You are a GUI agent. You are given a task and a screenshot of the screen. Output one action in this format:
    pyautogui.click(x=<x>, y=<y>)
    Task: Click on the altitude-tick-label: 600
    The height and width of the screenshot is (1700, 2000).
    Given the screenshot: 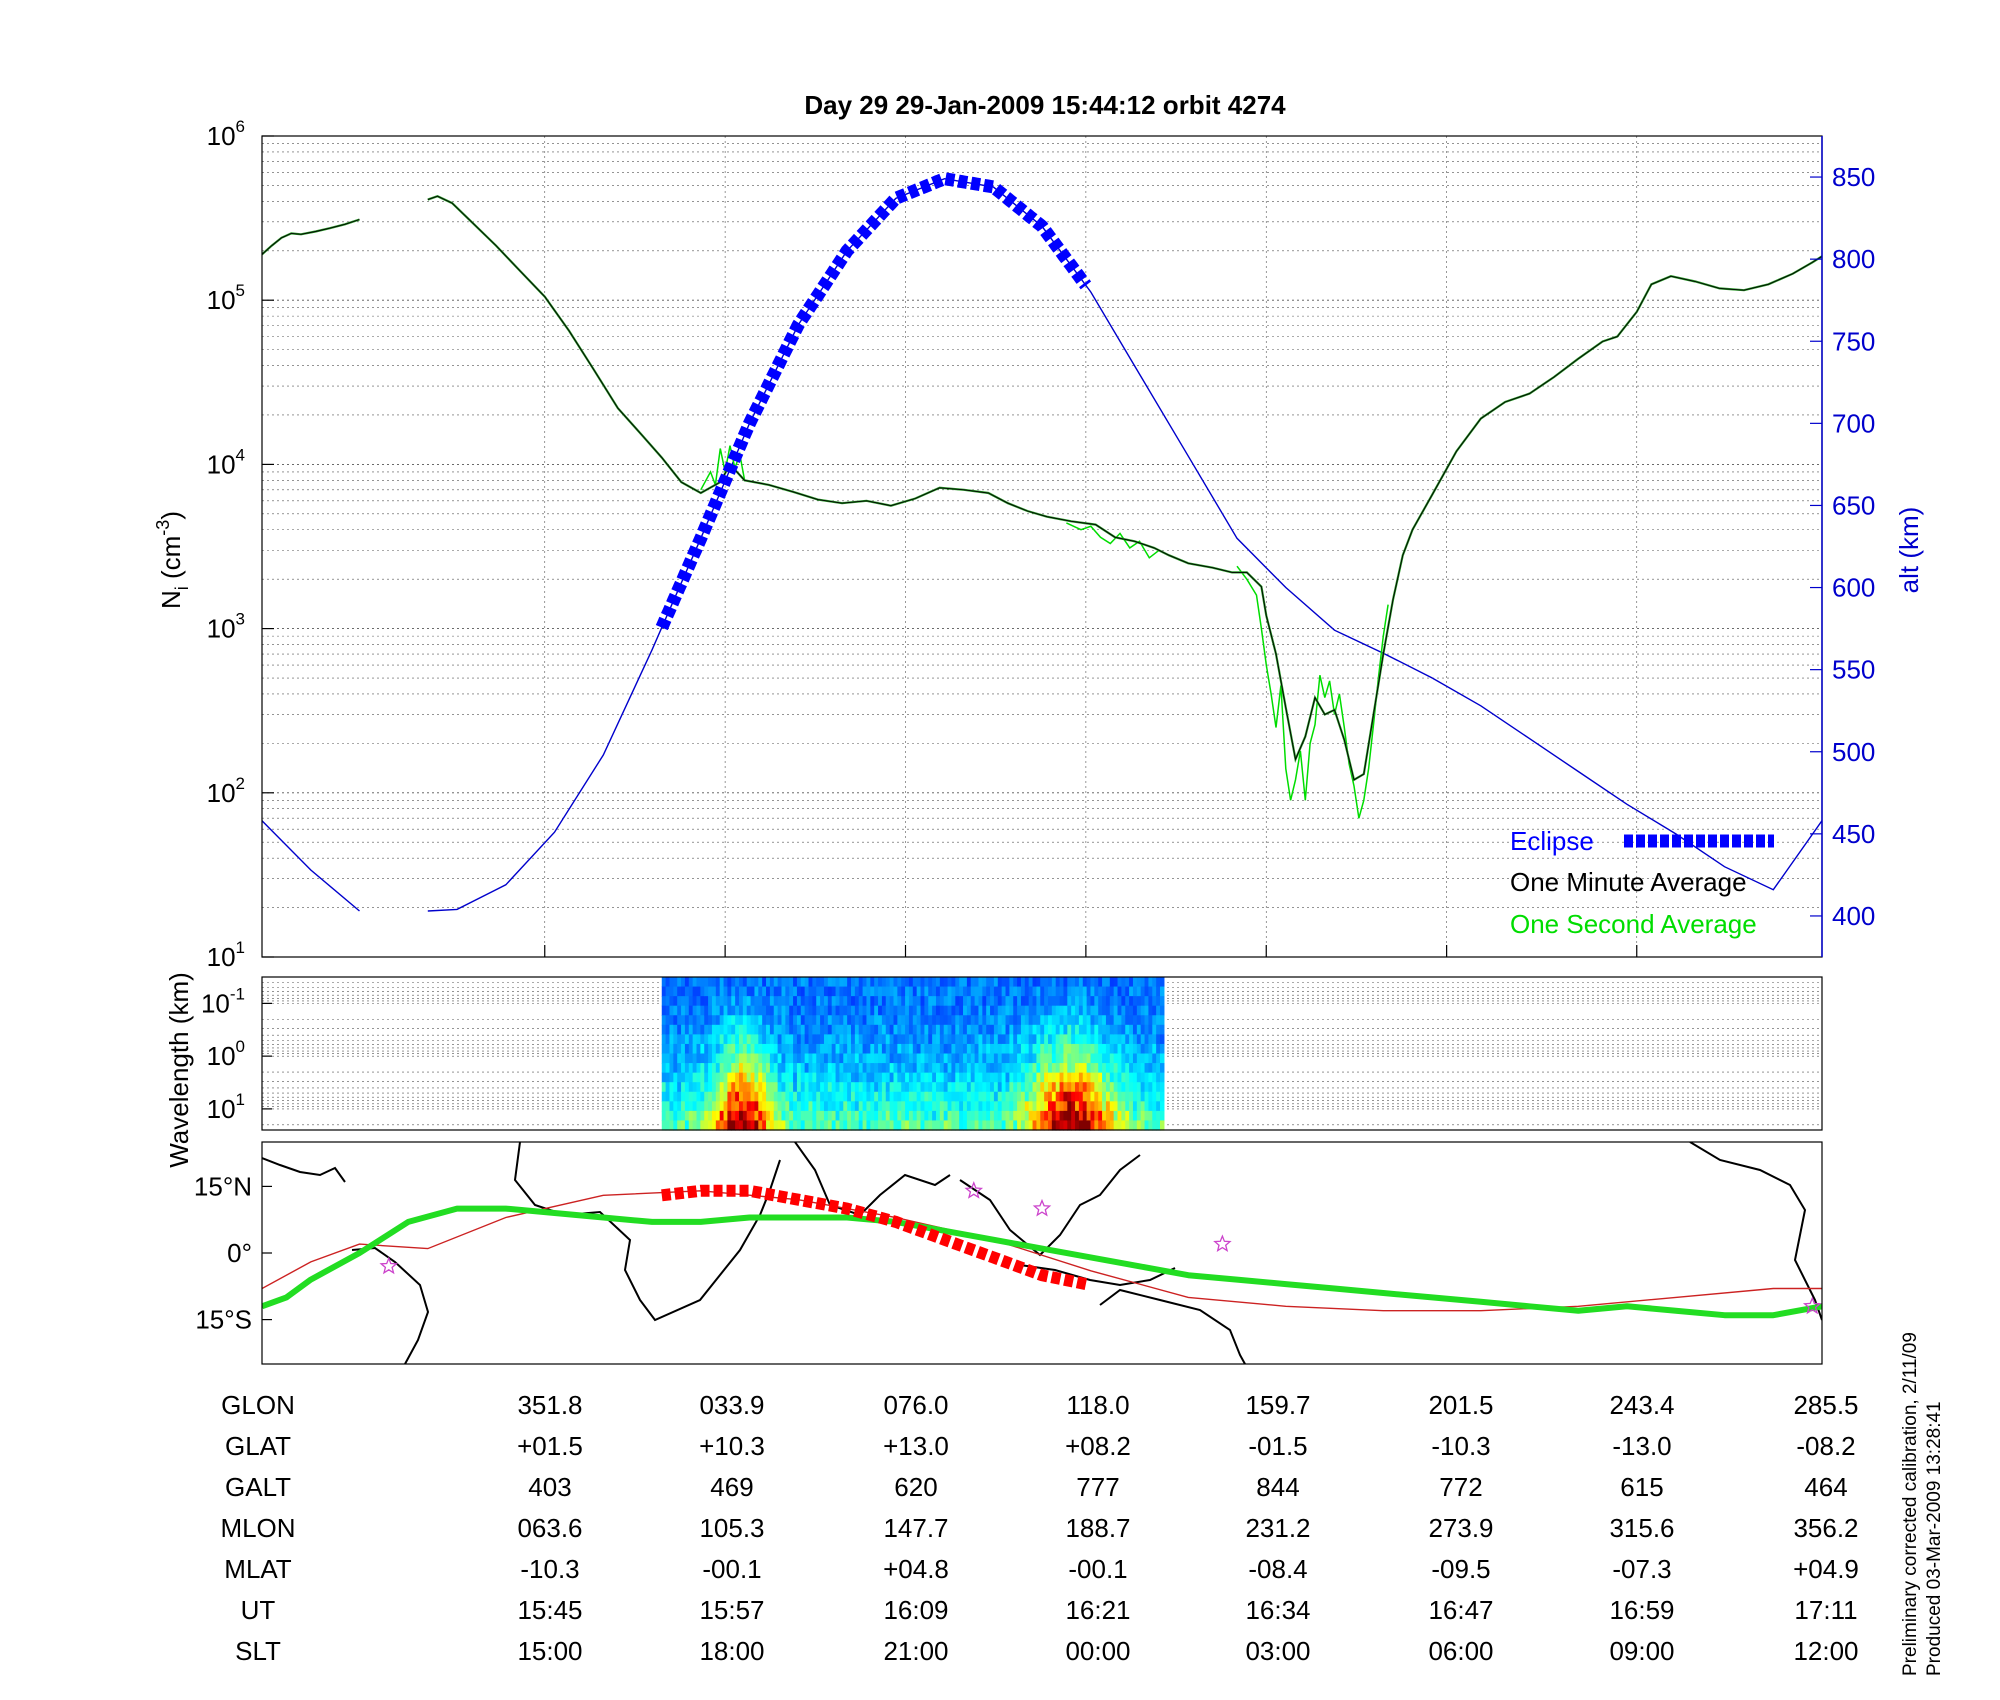 What is the action you would take?
    pyautogui.click(x=1853, y=588)
    